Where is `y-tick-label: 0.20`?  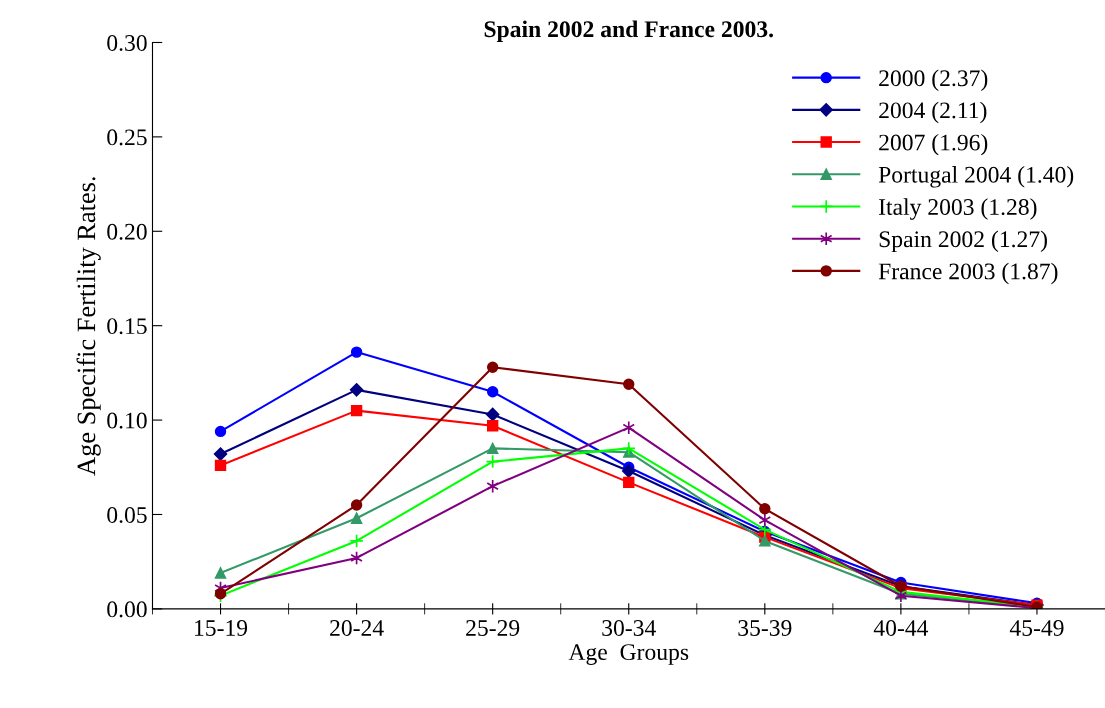
y-tick-label: 0.20 is located at coordinates (127, 231).